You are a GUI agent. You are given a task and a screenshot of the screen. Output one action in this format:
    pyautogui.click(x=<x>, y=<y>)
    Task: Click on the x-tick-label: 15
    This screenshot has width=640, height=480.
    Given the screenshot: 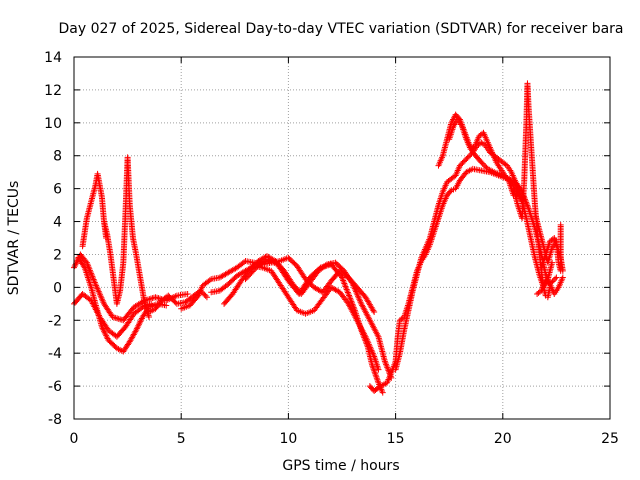 What is the action you would take?
    pyautogui.click(x=396, y=439)
    